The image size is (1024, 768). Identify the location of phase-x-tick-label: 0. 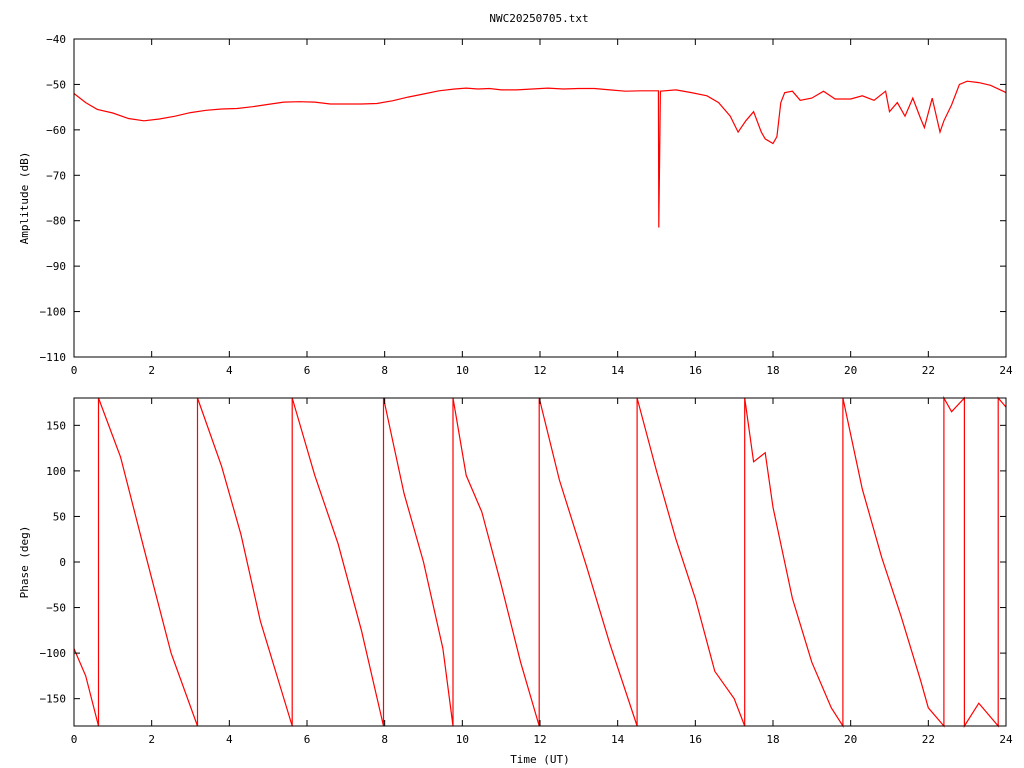
(74, 739).